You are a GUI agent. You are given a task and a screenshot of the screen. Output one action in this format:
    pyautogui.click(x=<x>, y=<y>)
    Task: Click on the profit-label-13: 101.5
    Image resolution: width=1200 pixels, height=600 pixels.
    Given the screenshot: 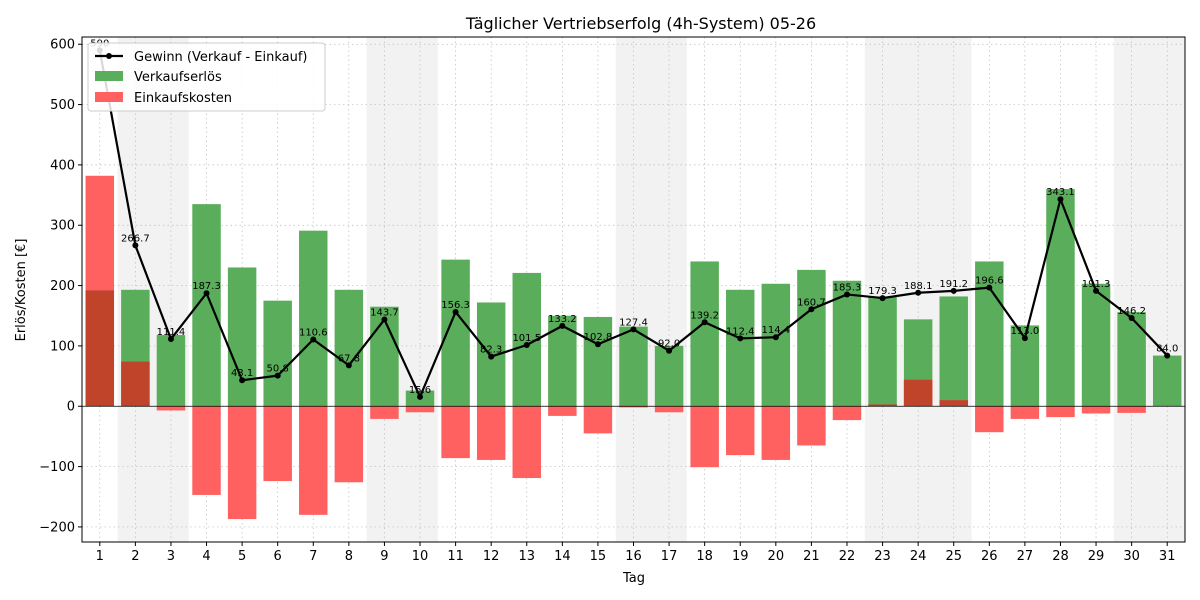 What is the action you would take?
    pyautogui.click(x=526, y=338)
    